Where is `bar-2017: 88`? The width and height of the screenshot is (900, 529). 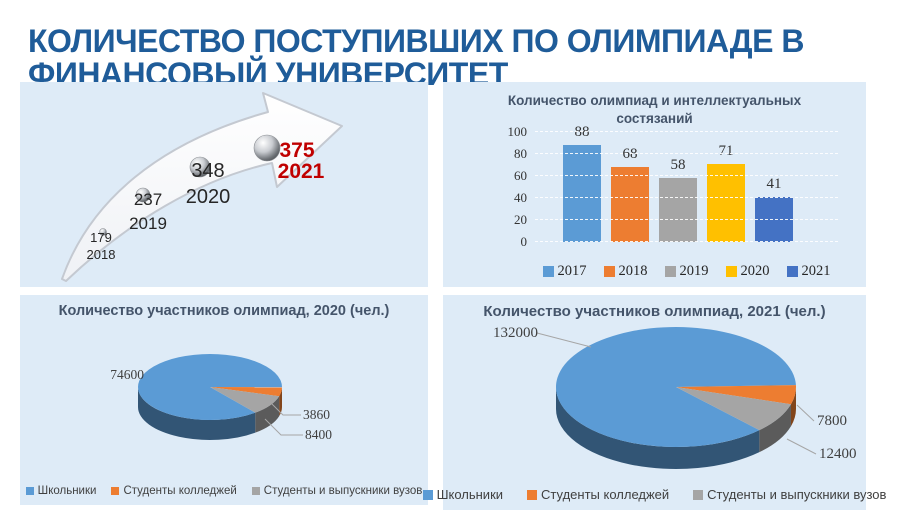 bar-2017: 88 is located at coordinates (582, 183).